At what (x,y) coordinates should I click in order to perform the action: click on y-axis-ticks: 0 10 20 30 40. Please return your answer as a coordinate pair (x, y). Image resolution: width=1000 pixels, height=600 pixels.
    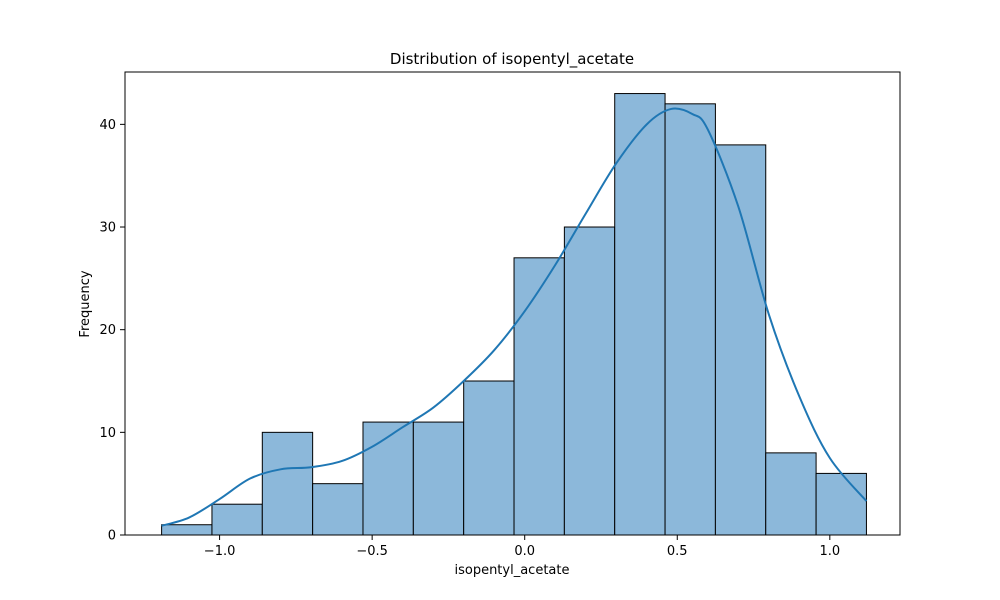
    Looking at the image, I should click on (112, 331).